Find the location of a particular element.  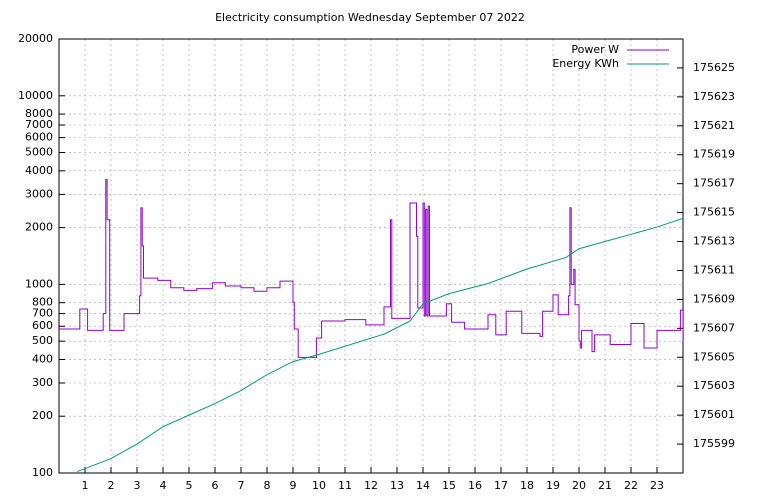

y2-tick-label: 175601 is located at coordinates (714, 414).